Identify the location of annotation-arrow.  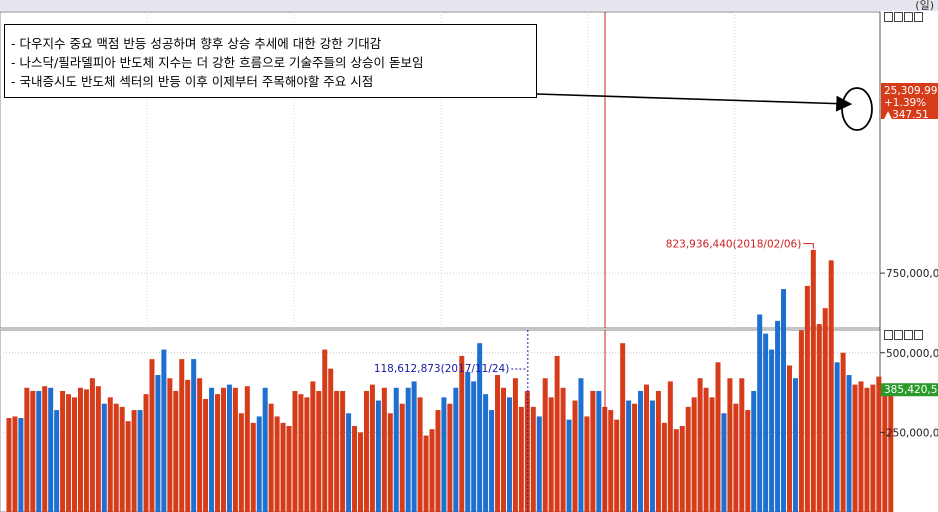
(694, 102).